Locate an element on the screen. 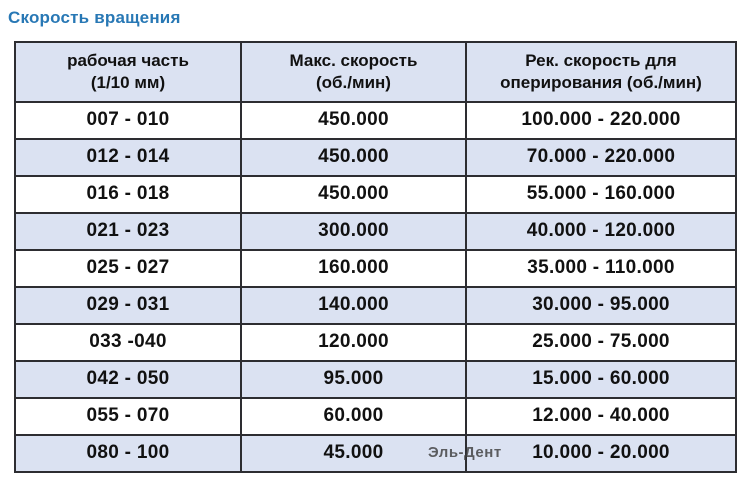 The height and width of the screenshot is (487, 749). table-row: 033 -040 120.000 25.000 - 75.000 is located at coordinates (375, 342).